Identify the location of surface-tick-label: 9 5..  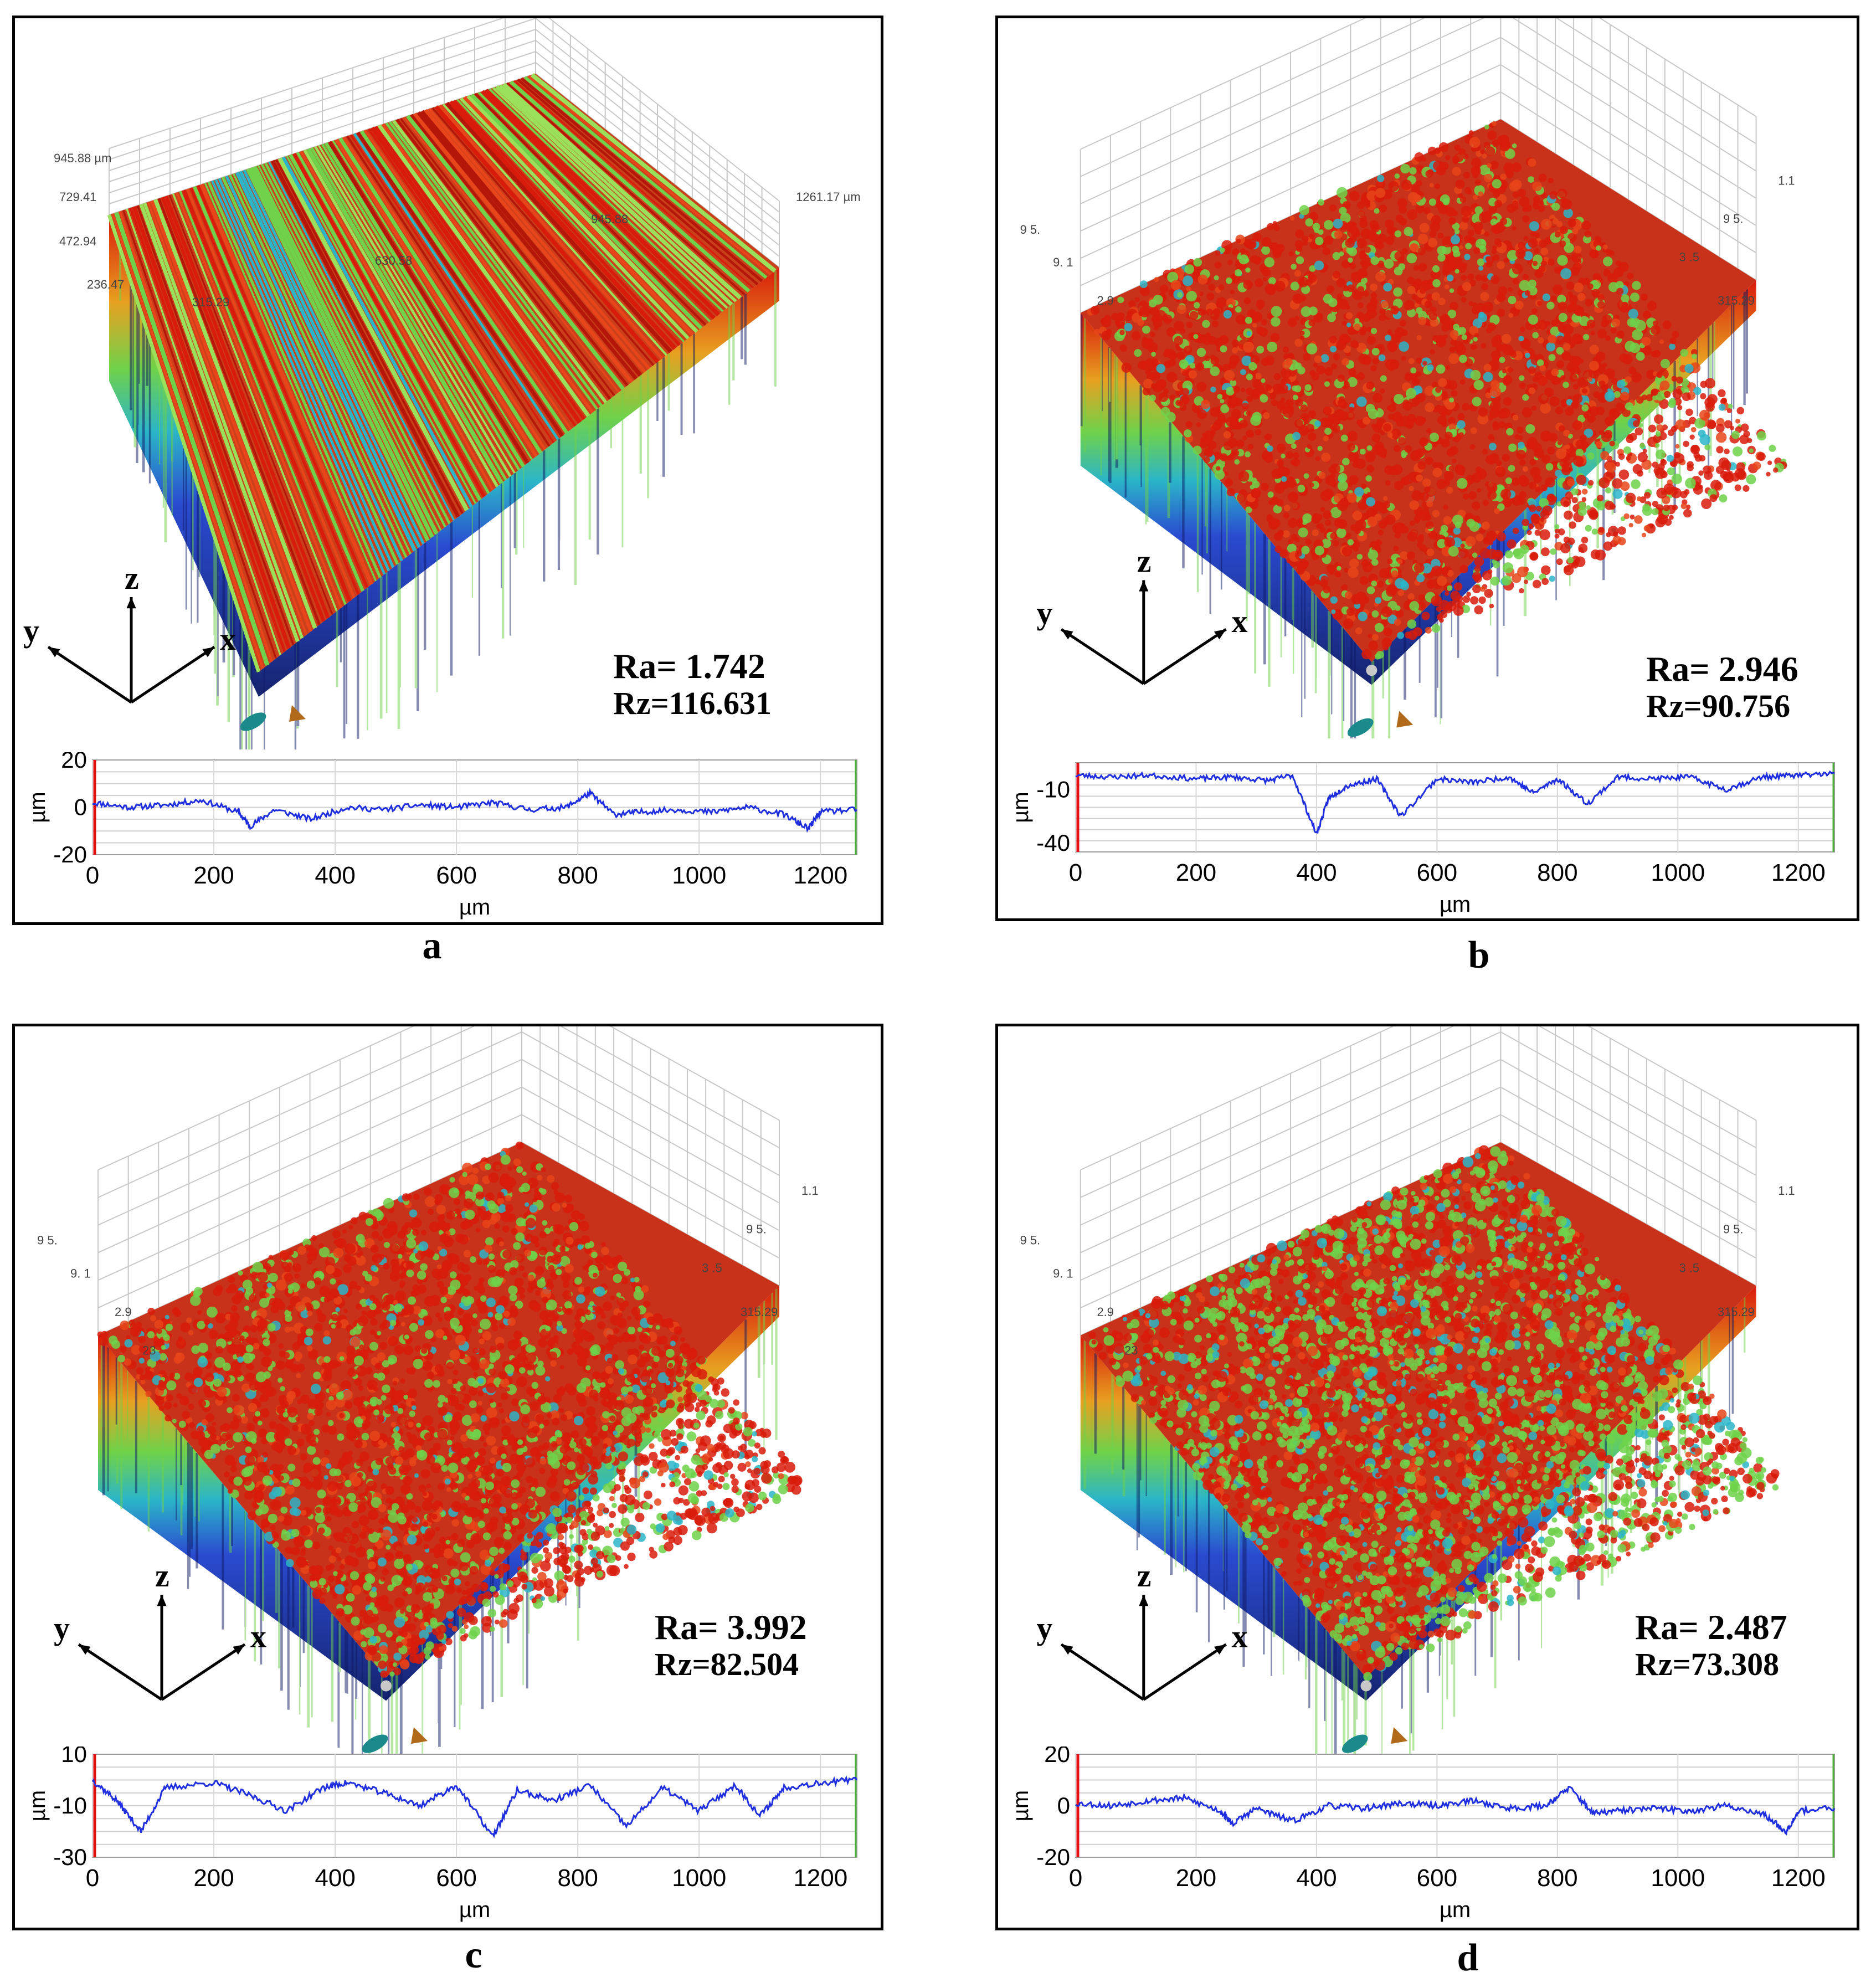
(1733, 218).